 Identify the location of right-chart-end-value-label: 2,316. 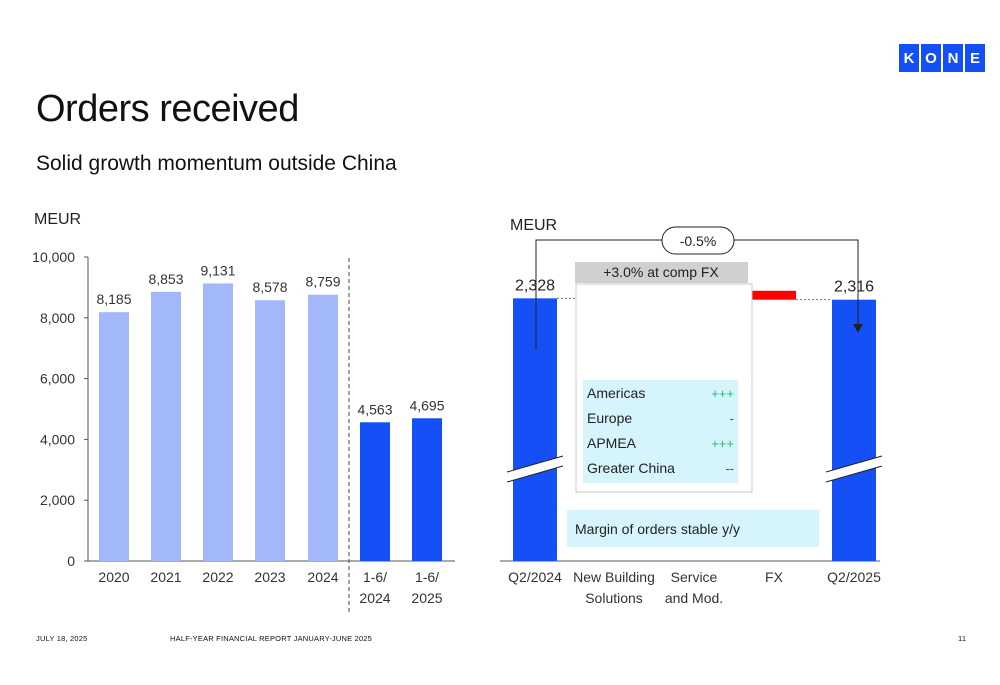
(854, 287).